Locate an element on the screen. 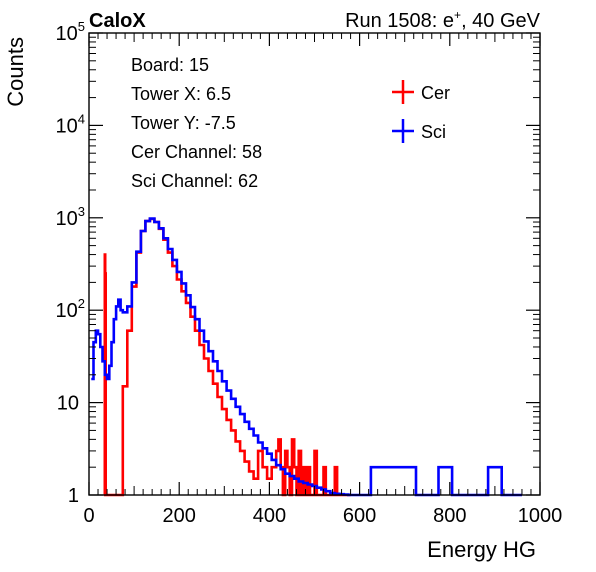 This screenshot has height=572, width=596. y-tick-label: 10⁴ is located at coordinates (70, 124).